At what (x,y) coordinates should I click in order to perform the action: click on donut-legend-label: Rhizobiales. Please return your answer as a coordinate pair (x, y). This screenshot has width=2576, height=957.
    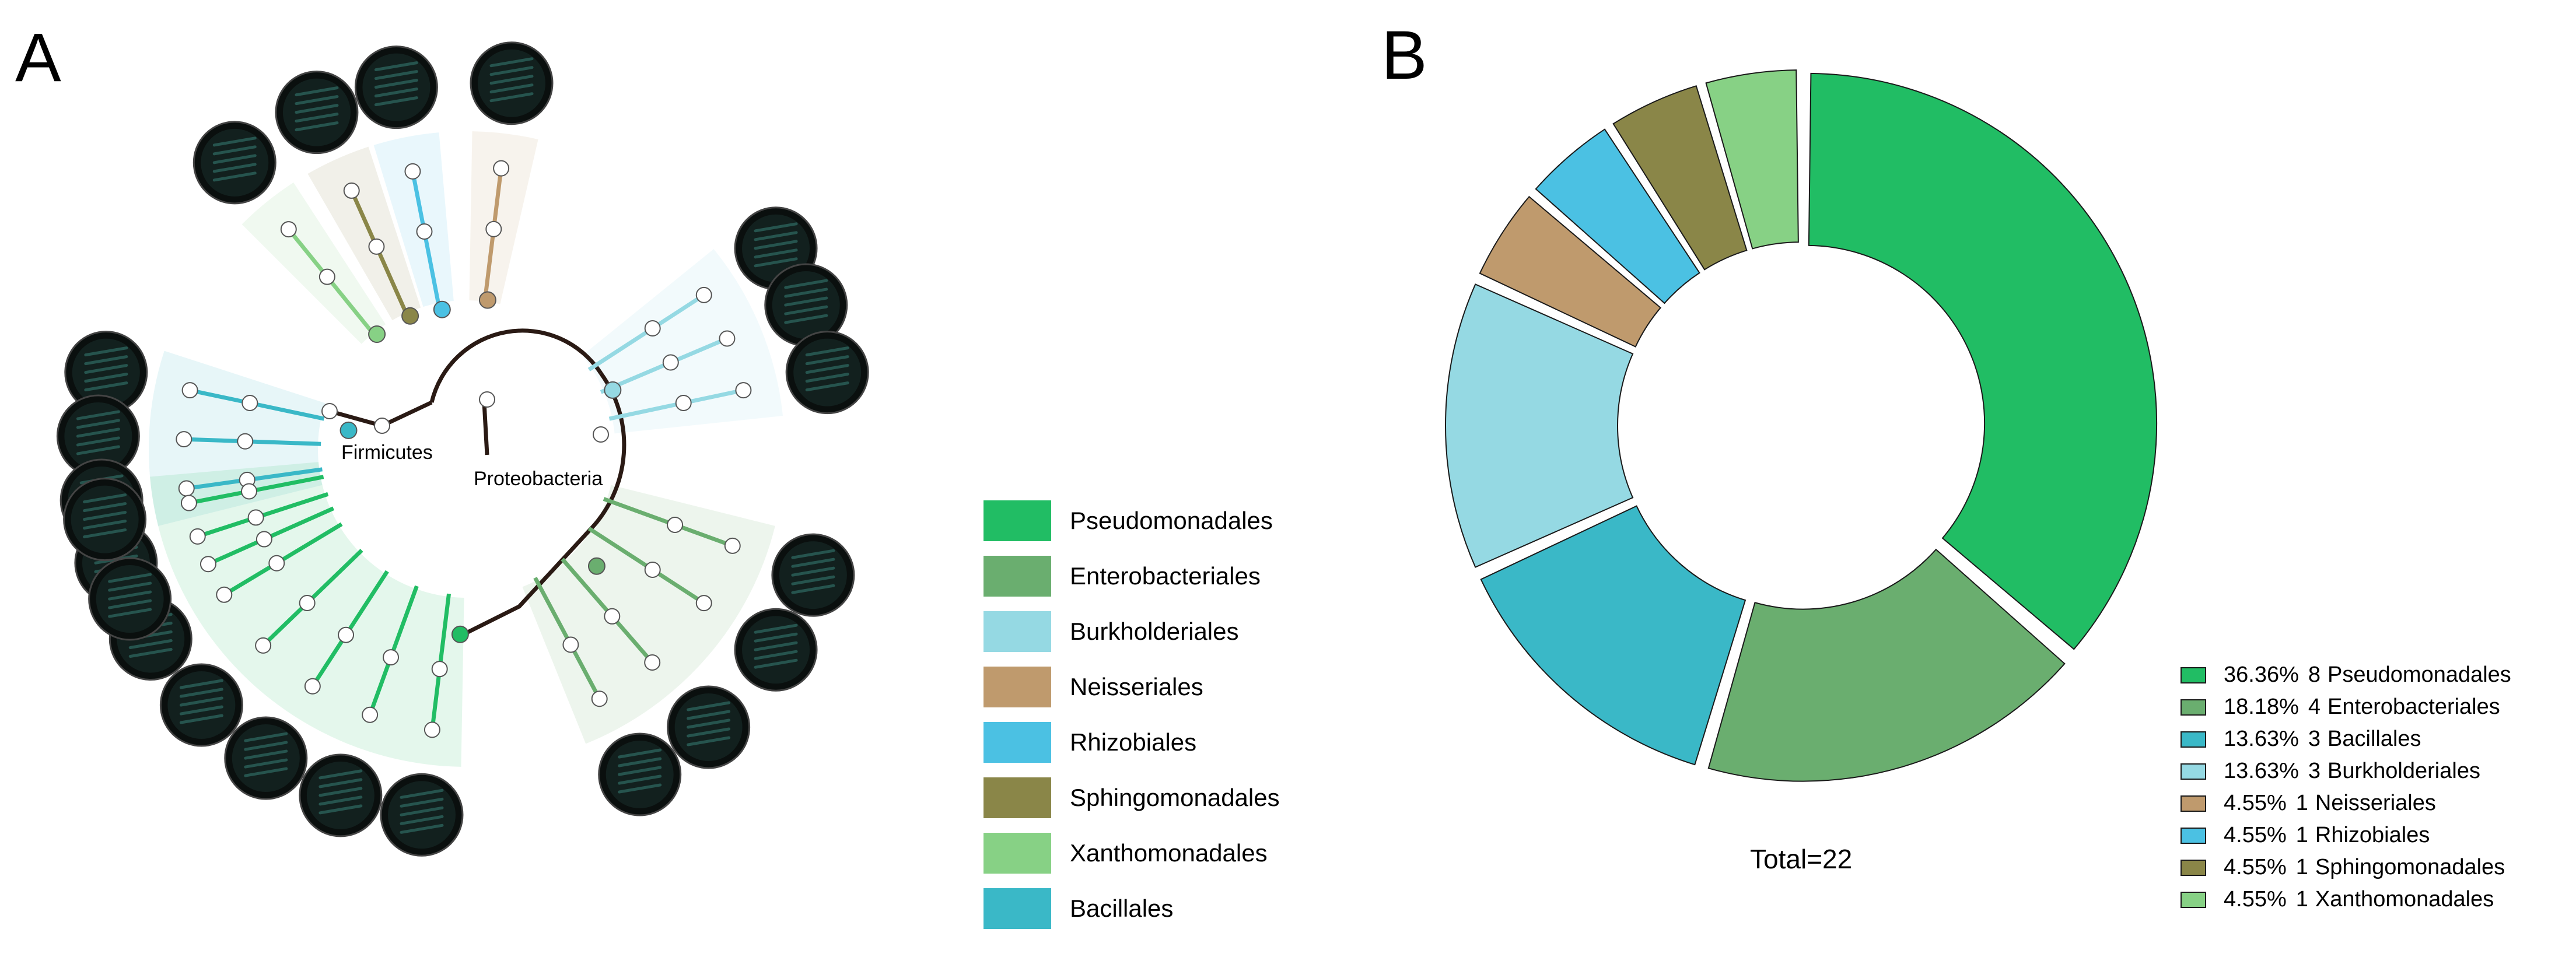
    Looking at the image, I should click on (2372, 835).